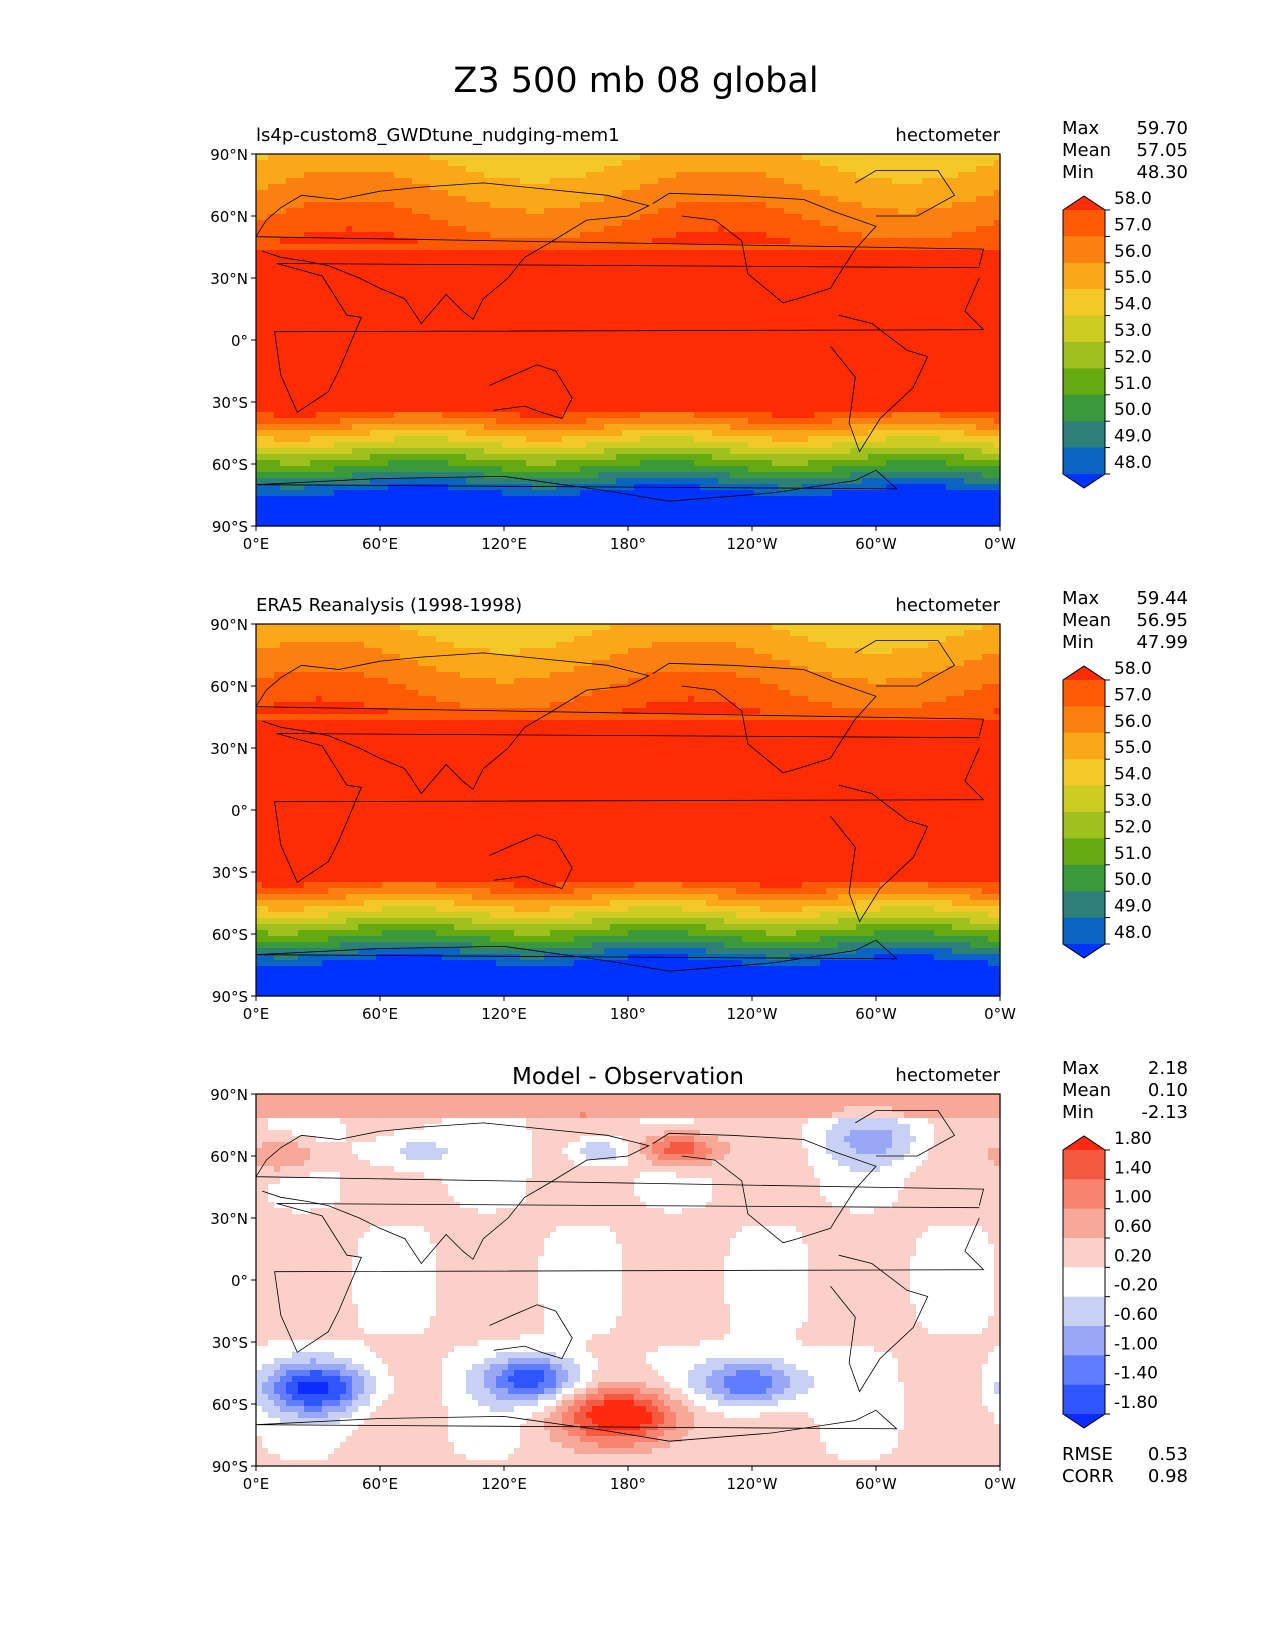 The height and width of the screenshot is (1650, 1275). What do you see at coordinates (628, 544) in the screenshot?
I see `x-tick-label: 180°` at bounding box center [628, 544].